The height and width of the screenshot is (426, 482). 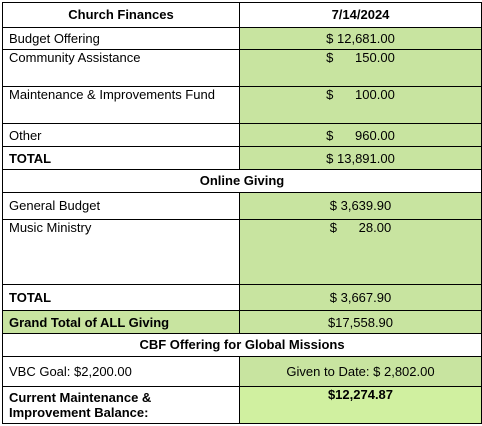 I want to click on total-amount: $ 13,891.00, so click(x=360, y=158).